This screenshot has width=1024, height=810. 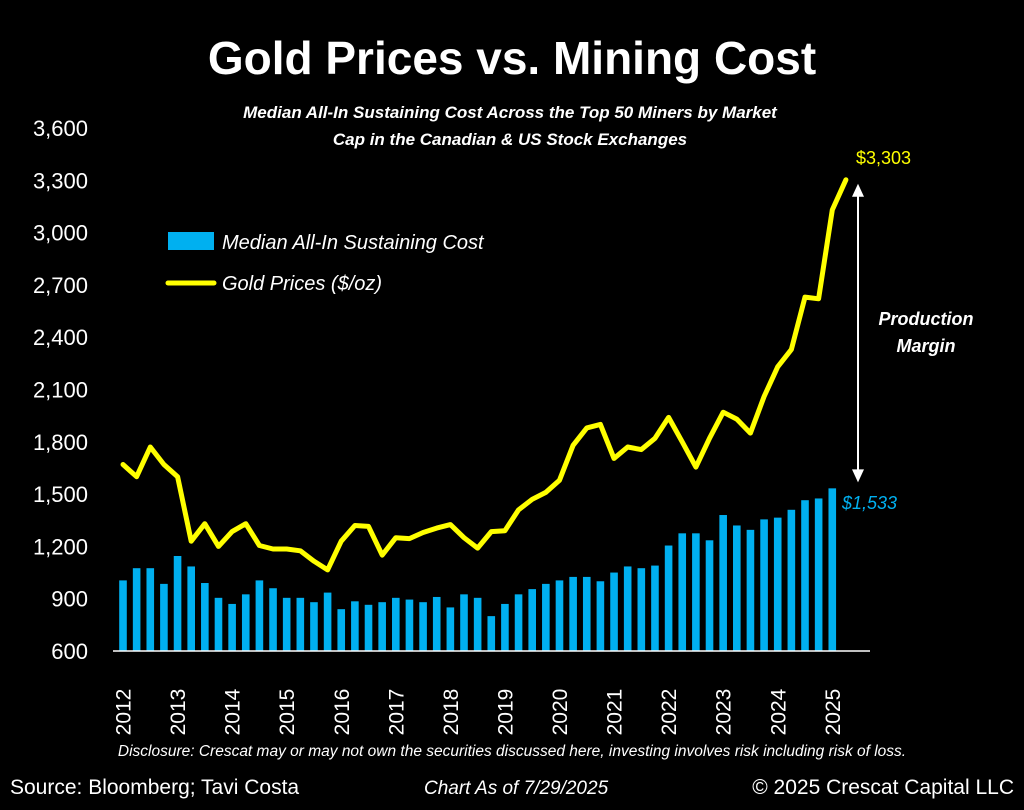 I want to click on chart-title: Gold Prices vs. Mining Cost, so click(x=512, y=58).